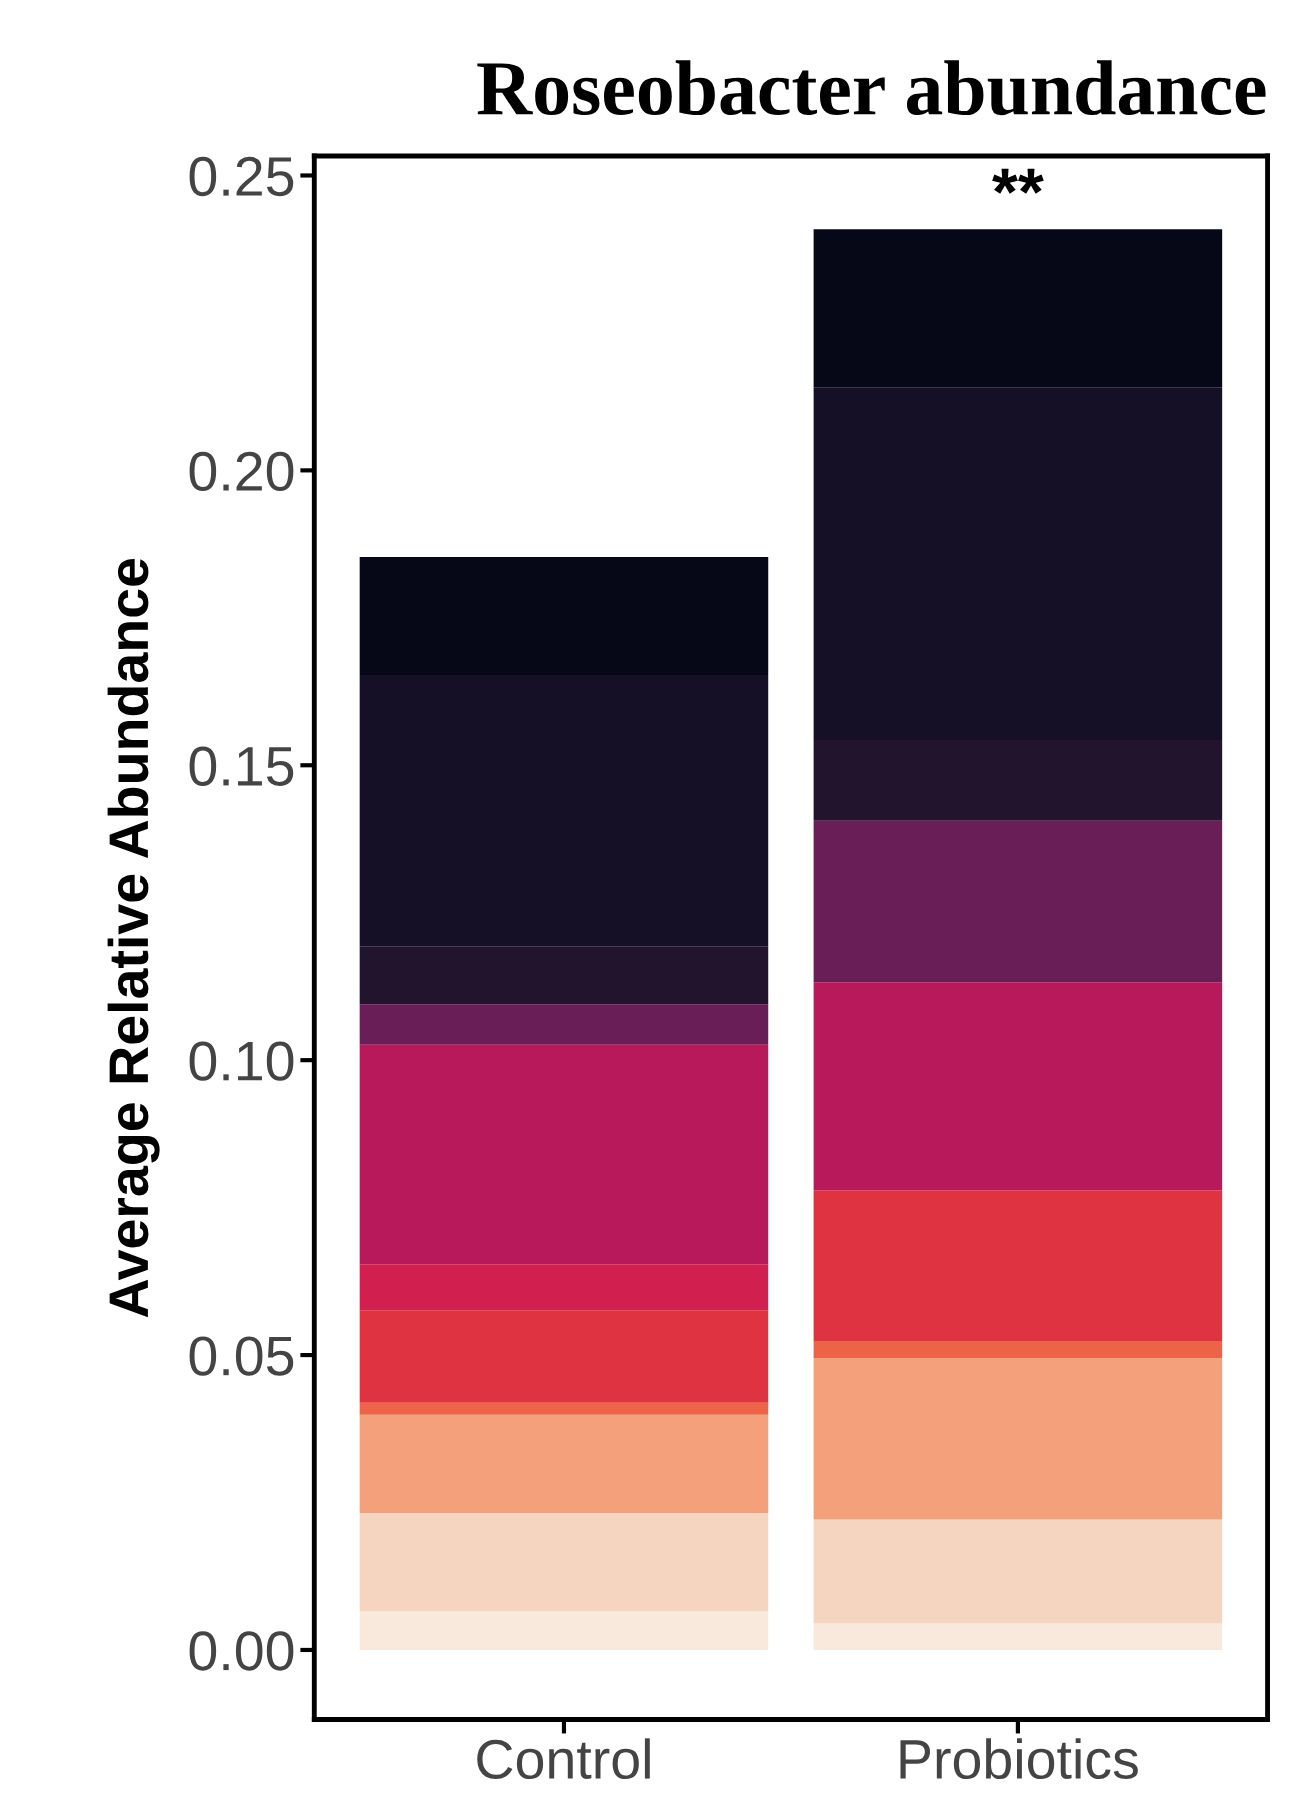  What do you see at coordinates (1018, 181) in the screenshot?
I see `annotation: **` at bounding box center [1018, 181].